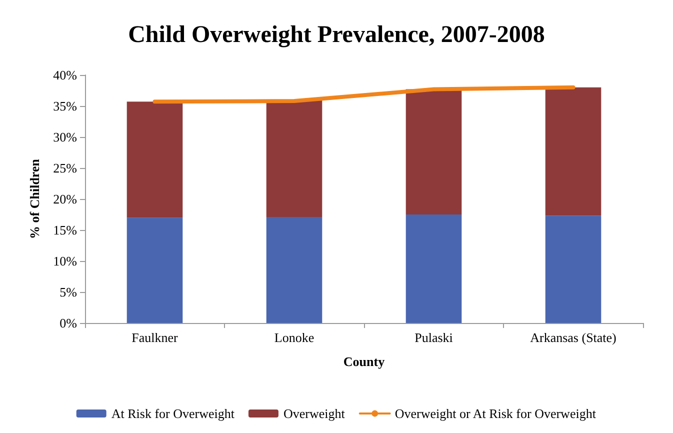 The width and height of the screenshot is (673, 433). What do you see at coordinates (336, 35) in the screenshot?
I see `chart-title: Child Overweight Prevalence, 2007-2008` at bounding box center [336, 35].